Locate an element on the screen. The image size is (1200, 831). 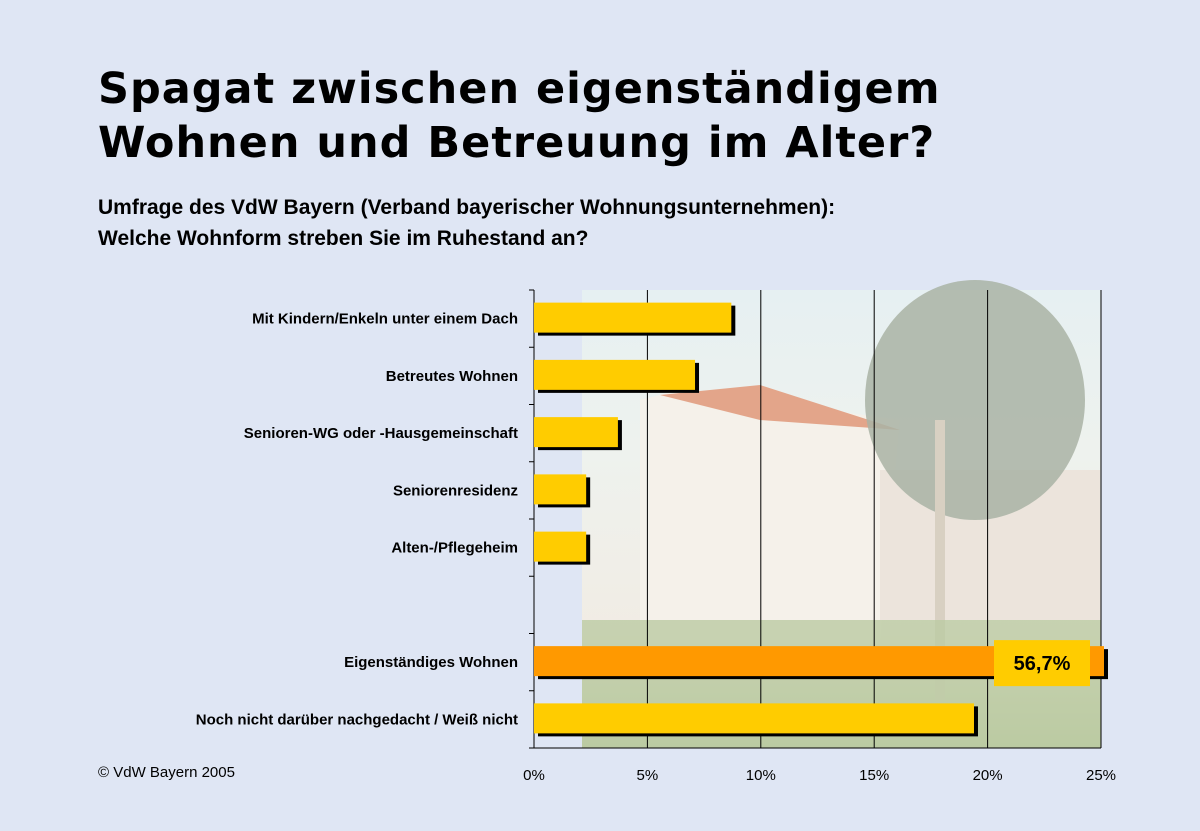
category-label: Betreutes Wohnen is located at coordinates (452, 376).